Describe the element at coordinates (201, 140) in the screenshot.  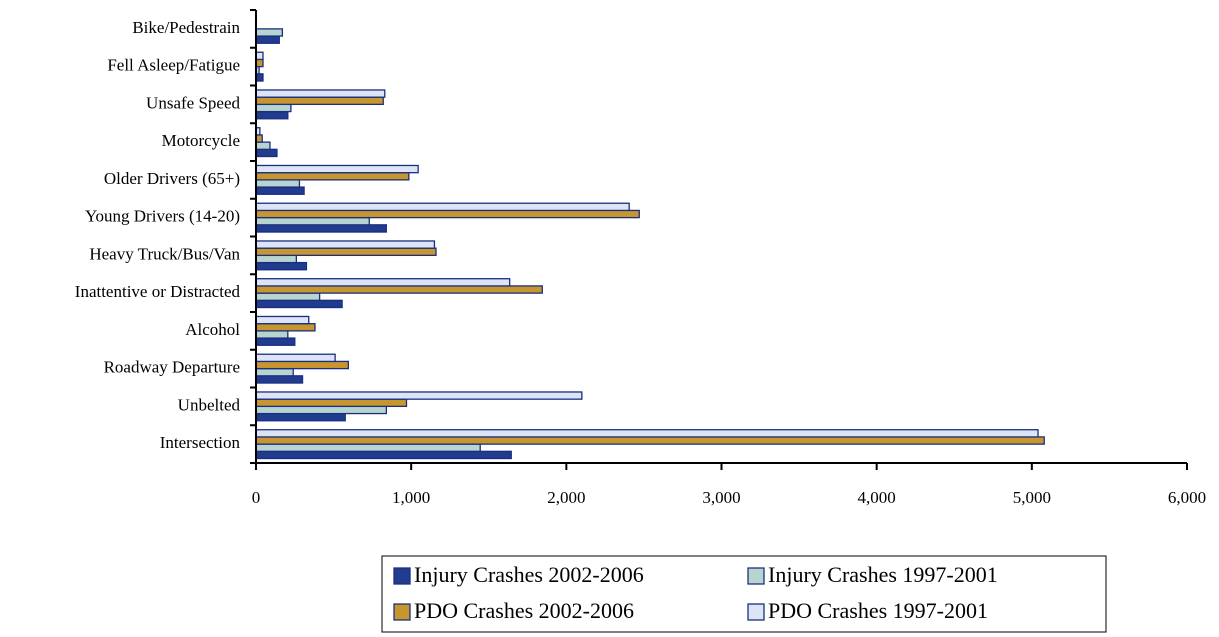
I see `y-tick-label: Motorcycle` at that location.